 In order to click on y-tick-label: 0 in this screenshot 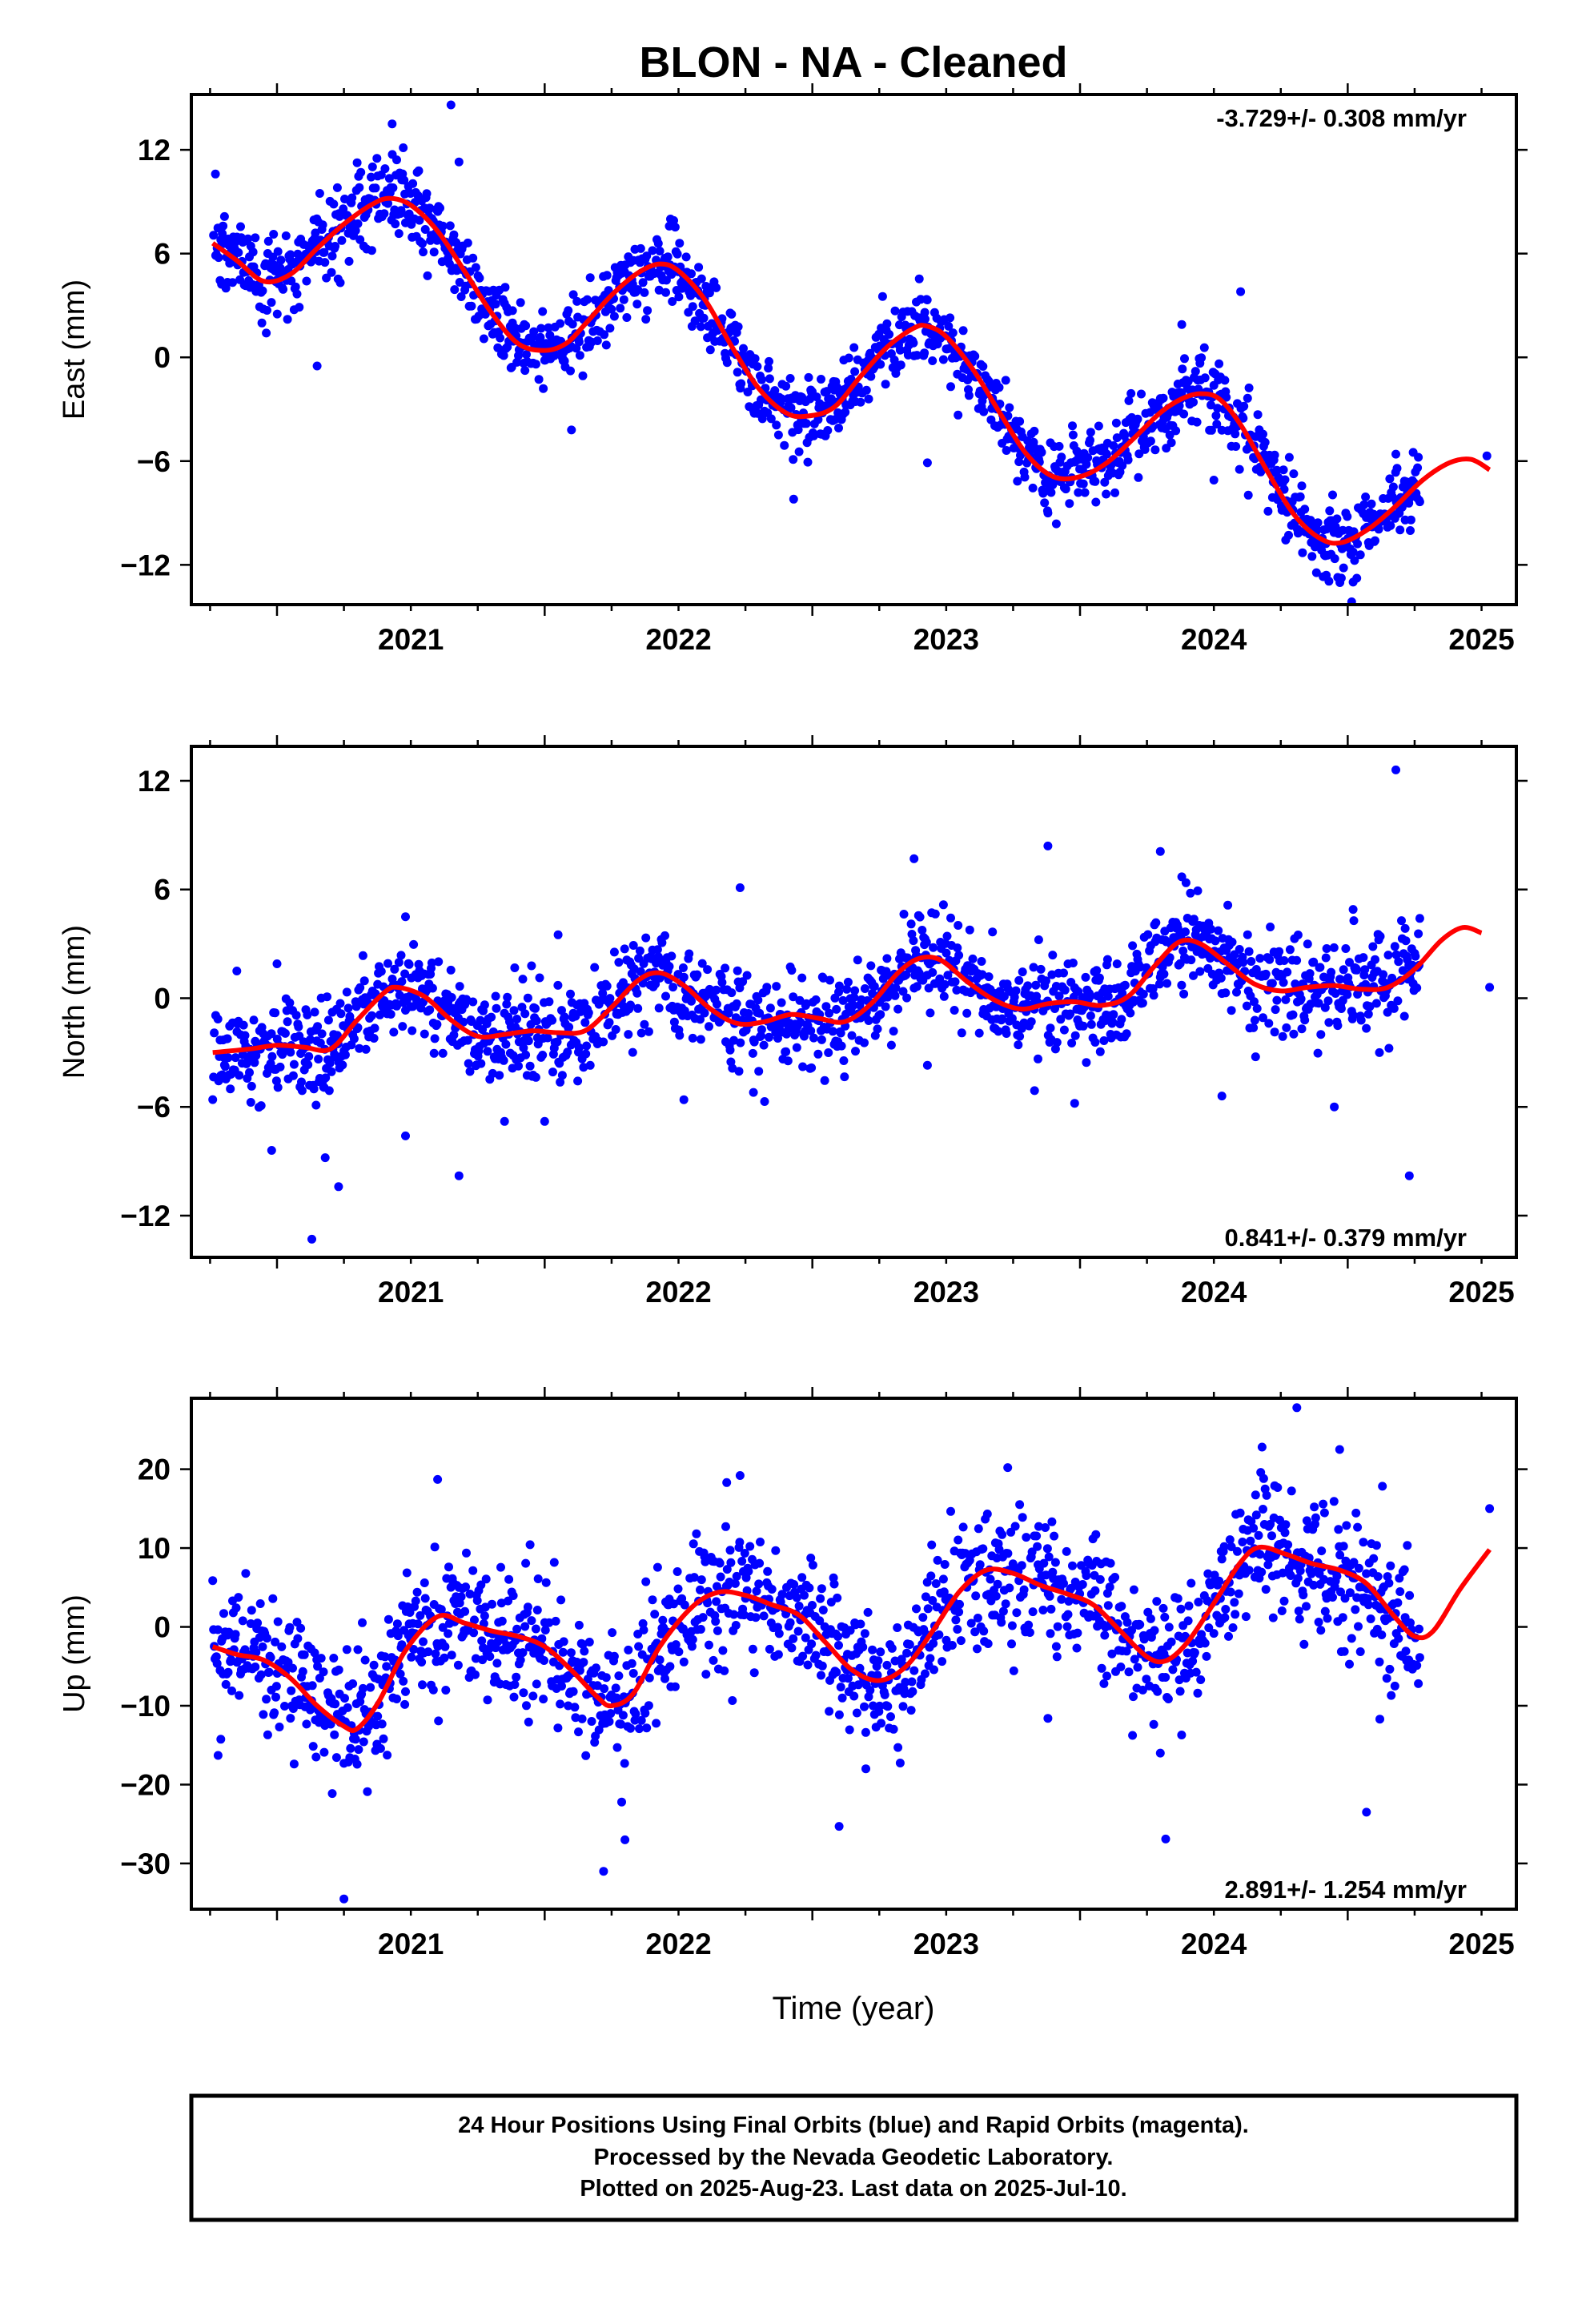, I will do `click(162, 357)`.